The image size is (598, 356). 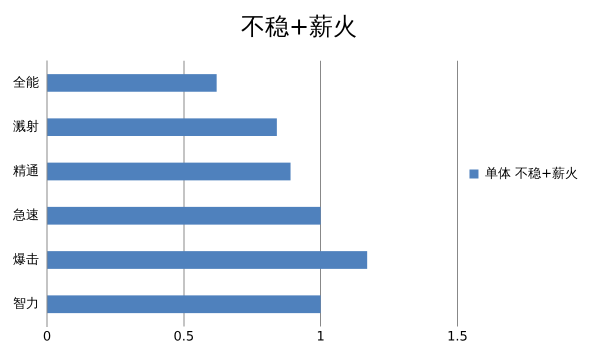 What do you see at coordinates (183, 337) in the screenshot?
I see `x-tick-label: 0.5` at bounding box center [183, 337].